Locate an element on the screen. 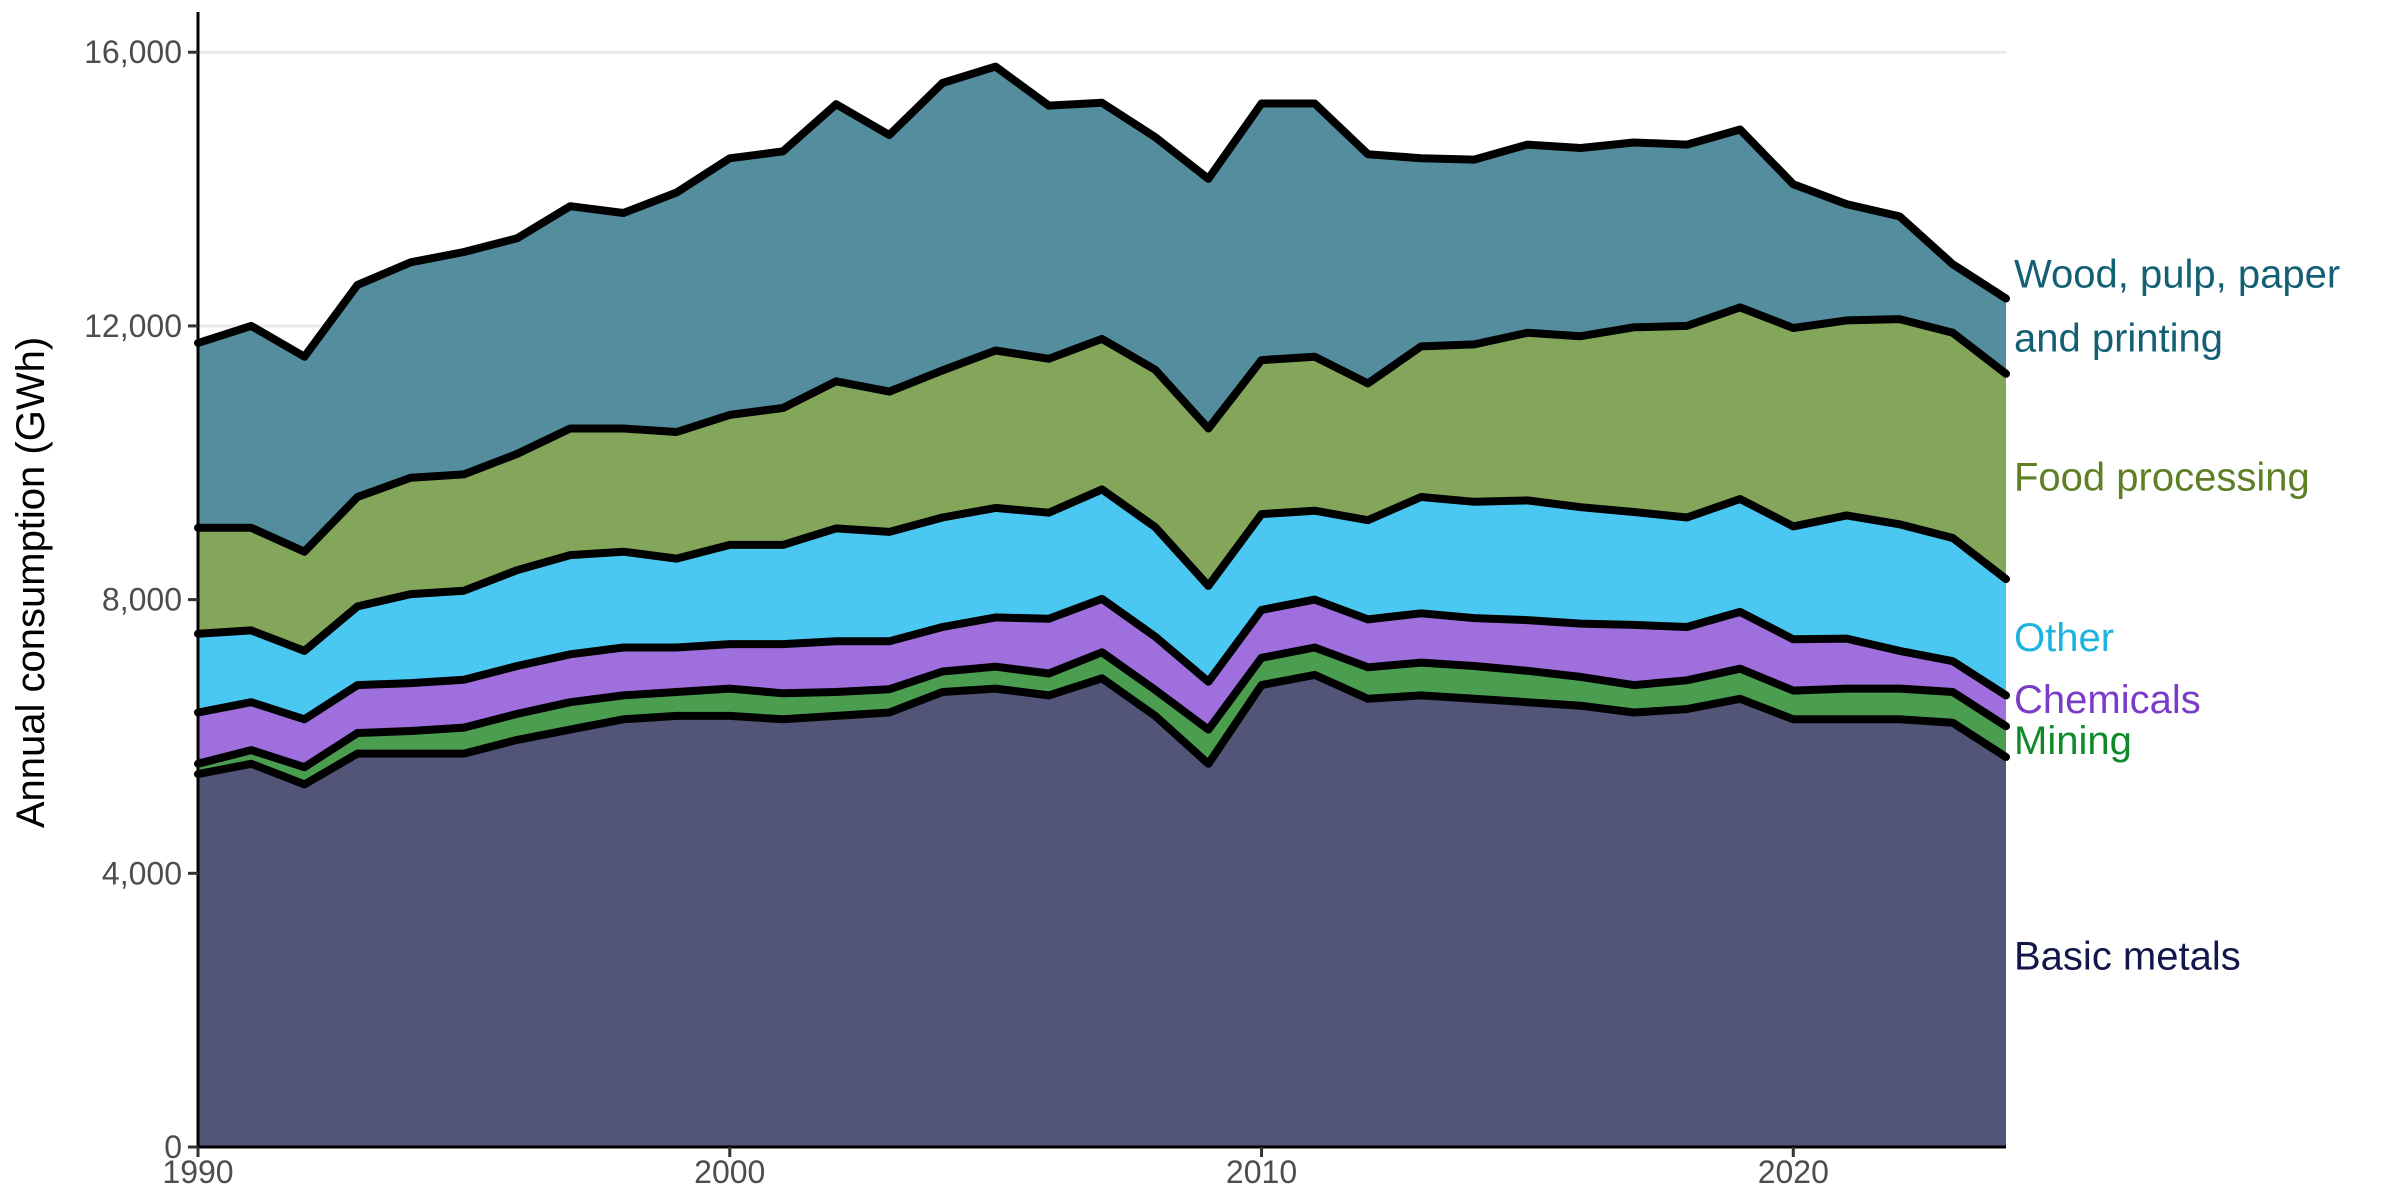  y-tick-label: 4,000 is located at coordinates (142, 873).